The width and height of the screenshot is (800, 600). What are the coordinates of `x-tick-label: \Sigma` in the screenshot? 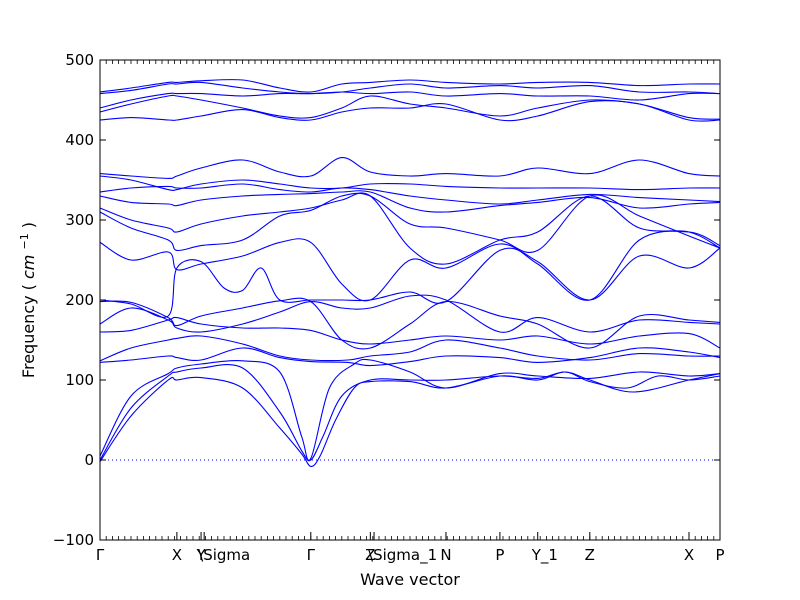 It's located at (224, 555).